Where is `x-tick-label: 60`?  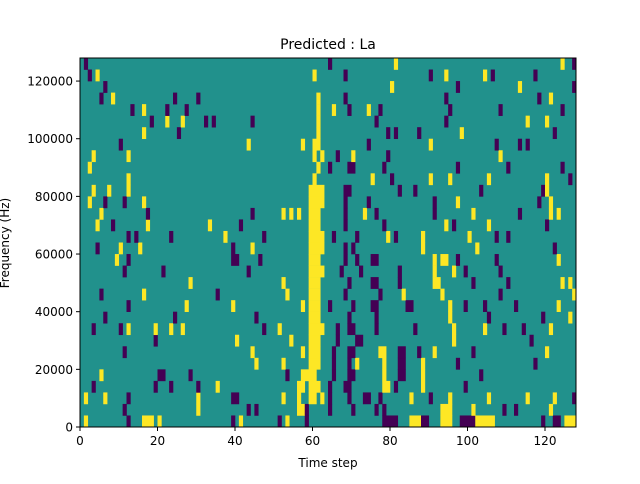 x-tick-label: 60 is located at coordinates (312, 441).